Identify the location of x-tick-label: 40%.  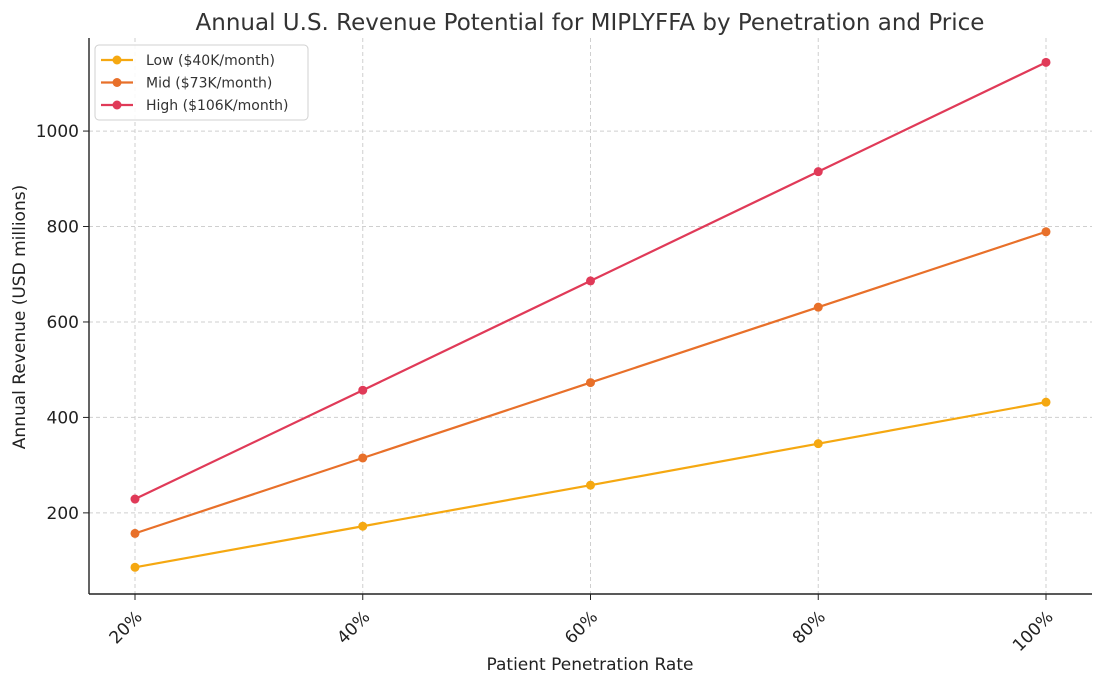
(353, 627).